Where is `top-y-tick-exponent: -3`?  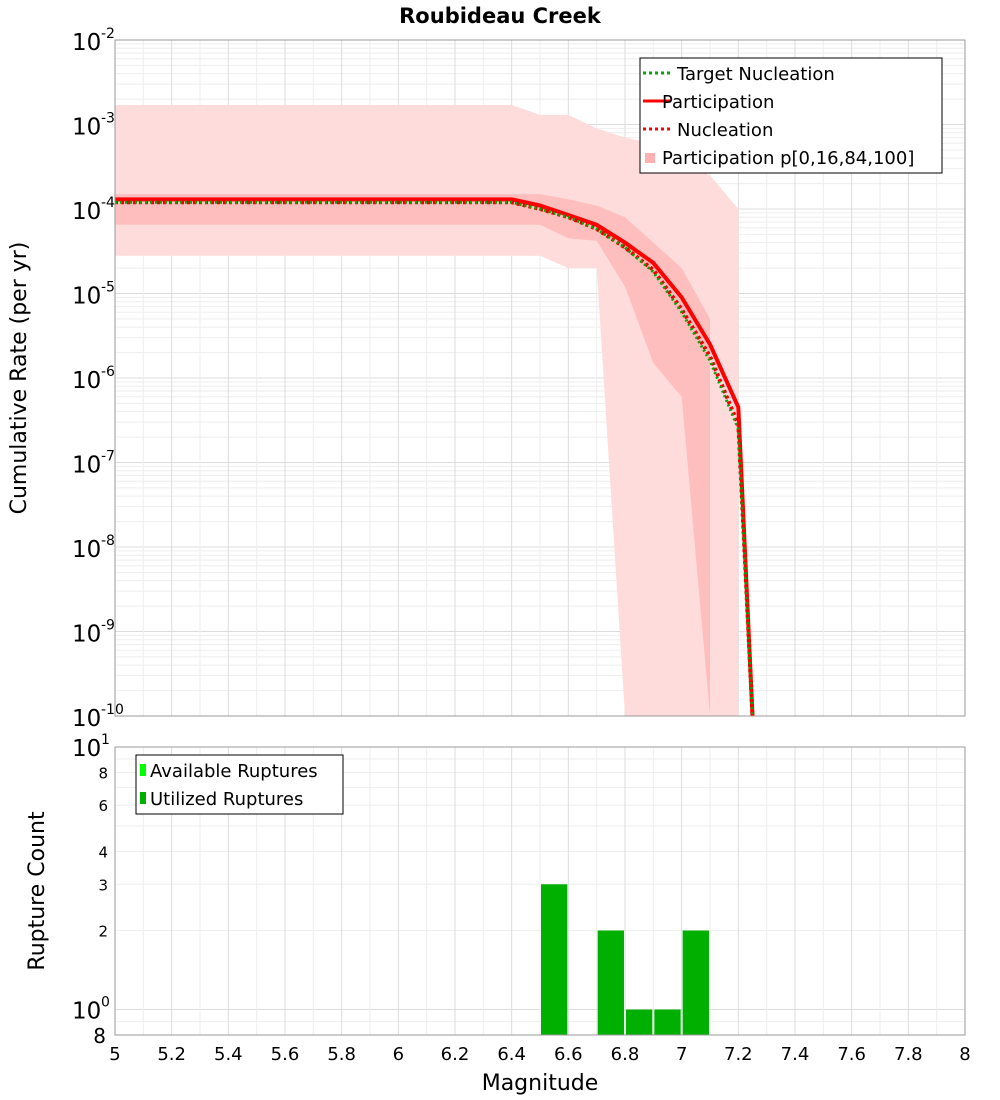 top-y-tick-exponent: -3 is located at coordinates (108, 119).